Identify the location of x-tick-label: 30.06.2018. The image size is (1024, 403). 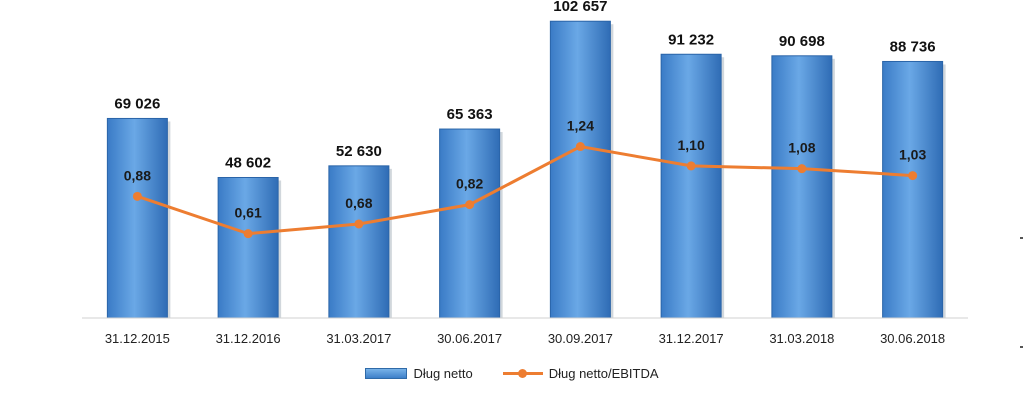
(912, 338).